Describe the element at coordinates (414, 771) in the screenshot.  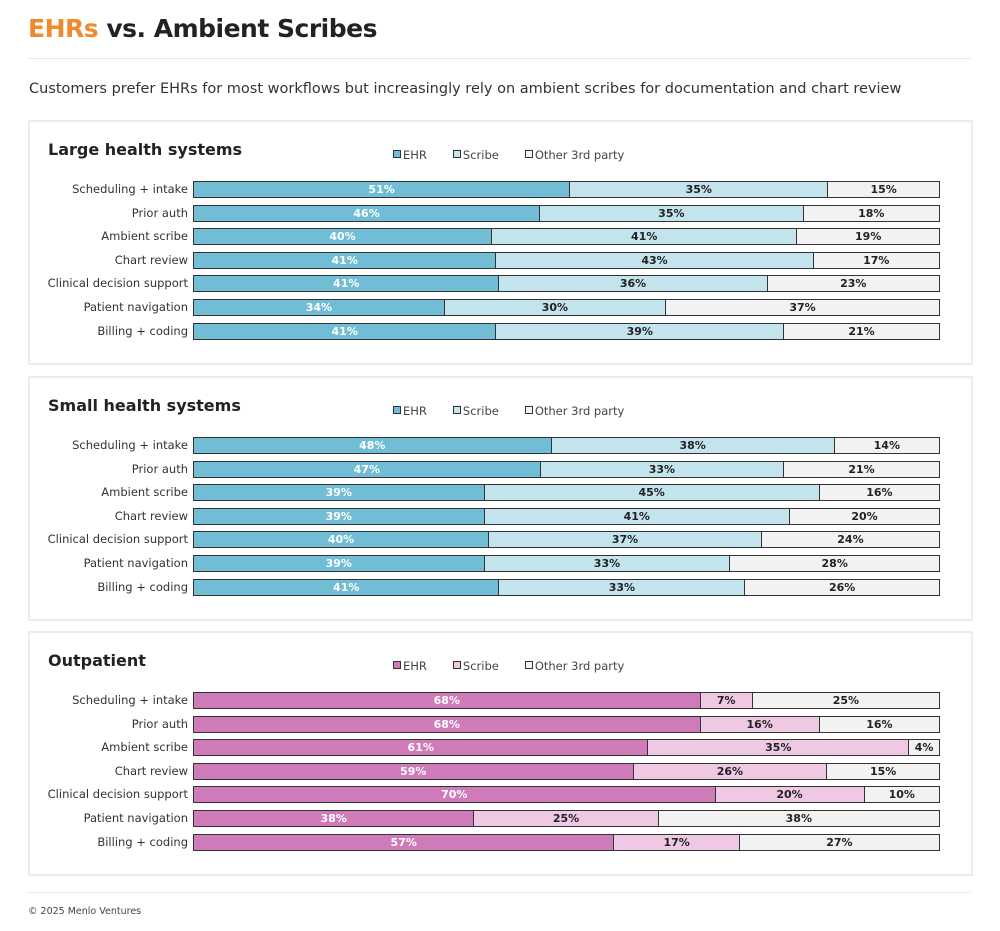
I see `bar-segment-ehr: 59%` at that location.